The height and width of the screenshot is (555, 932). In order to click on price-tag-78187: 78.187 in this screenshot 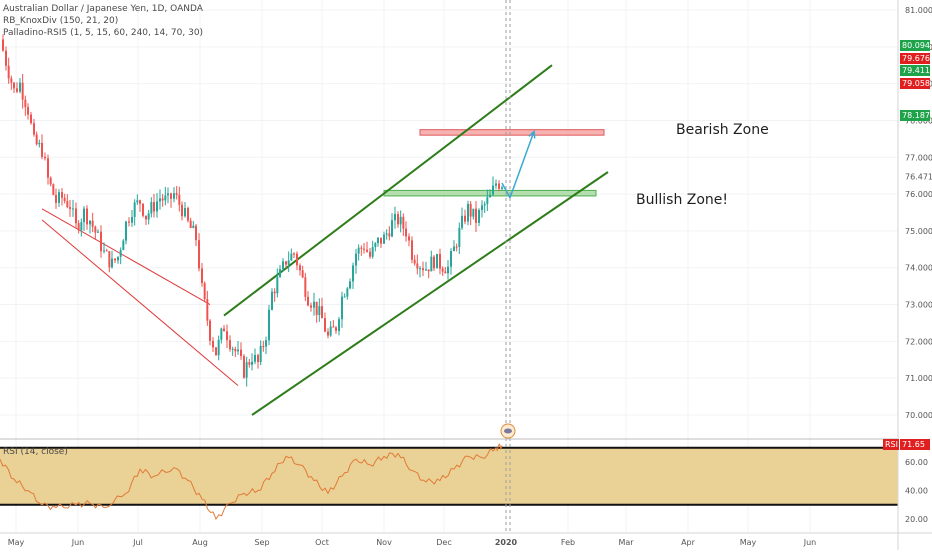, I will do `click(915, 115)`.